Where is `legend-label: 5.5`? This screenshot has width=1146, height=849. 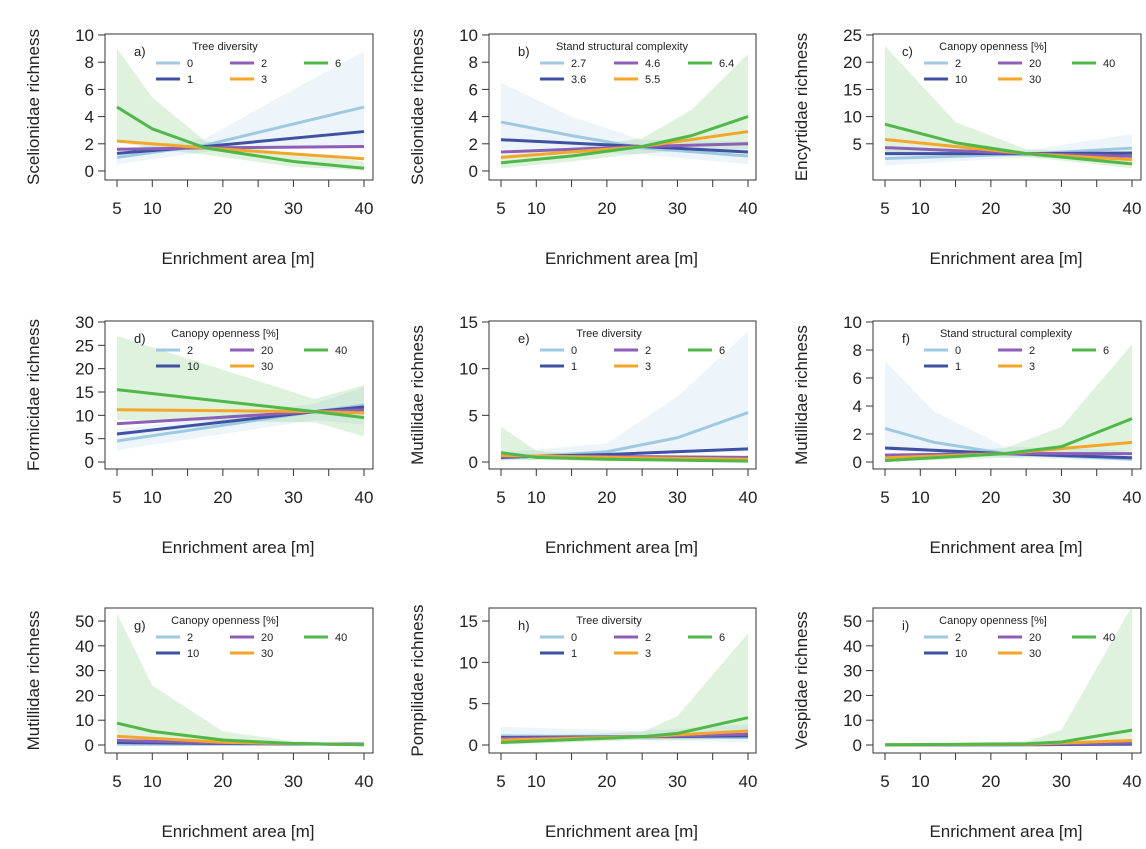 legend-label: 5.5 is located at coordinates (652, 80).